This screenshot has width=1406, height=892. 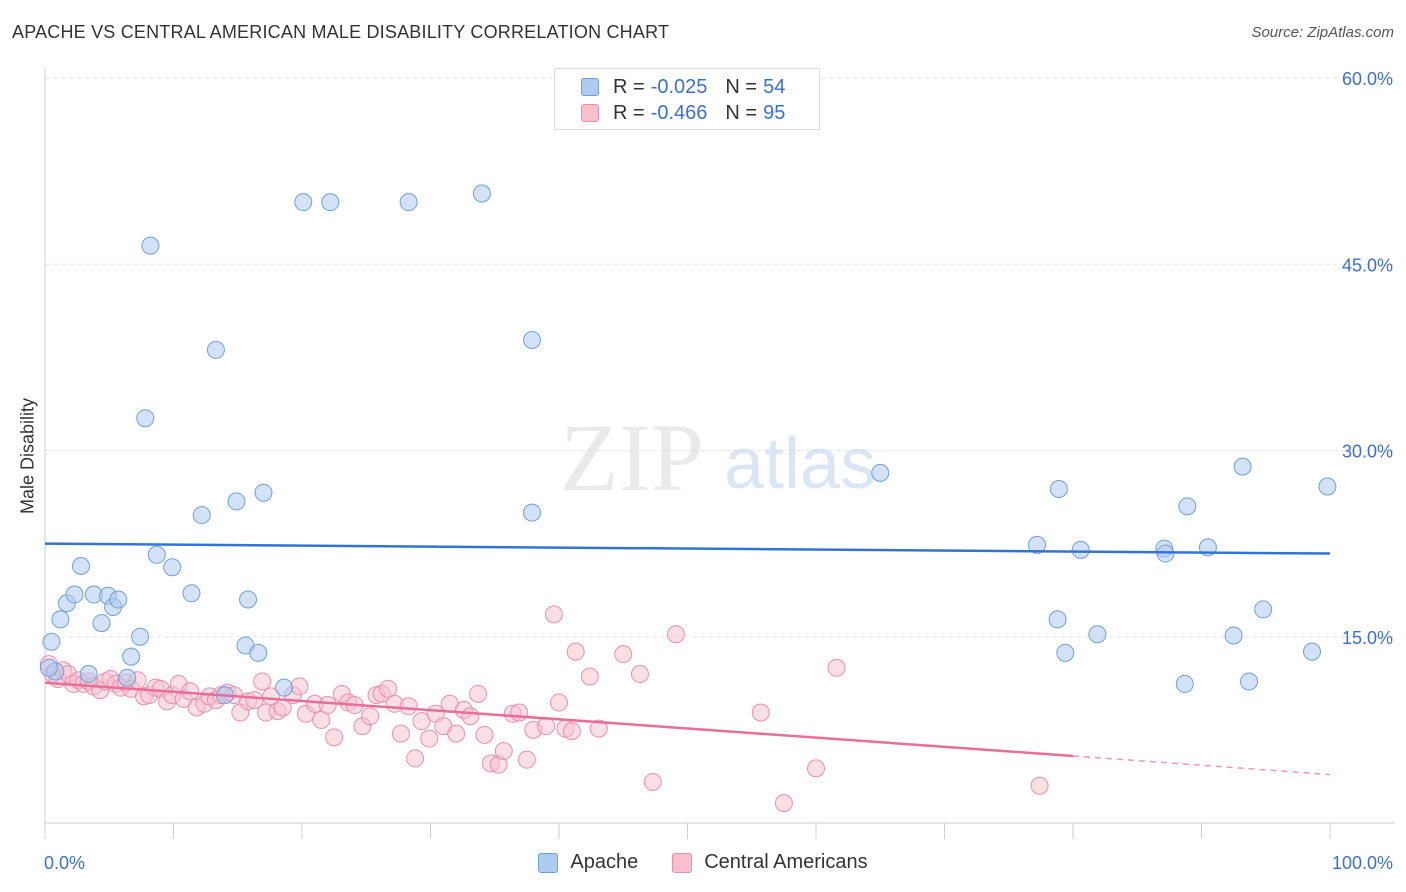 I want to click on legend-item-central-americans: Central Americans, so click(x=770, y=862).